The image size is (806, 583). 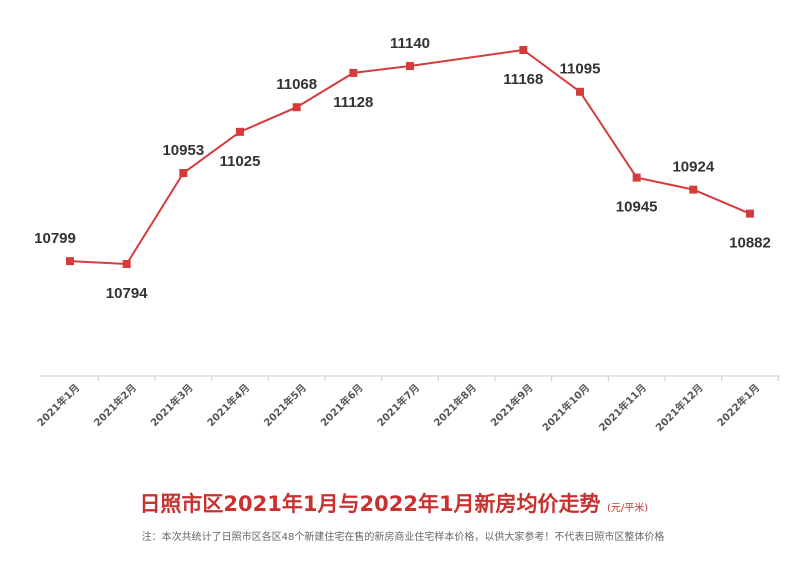 I want to click on value-label: 11140, so click(x=410, y=43).